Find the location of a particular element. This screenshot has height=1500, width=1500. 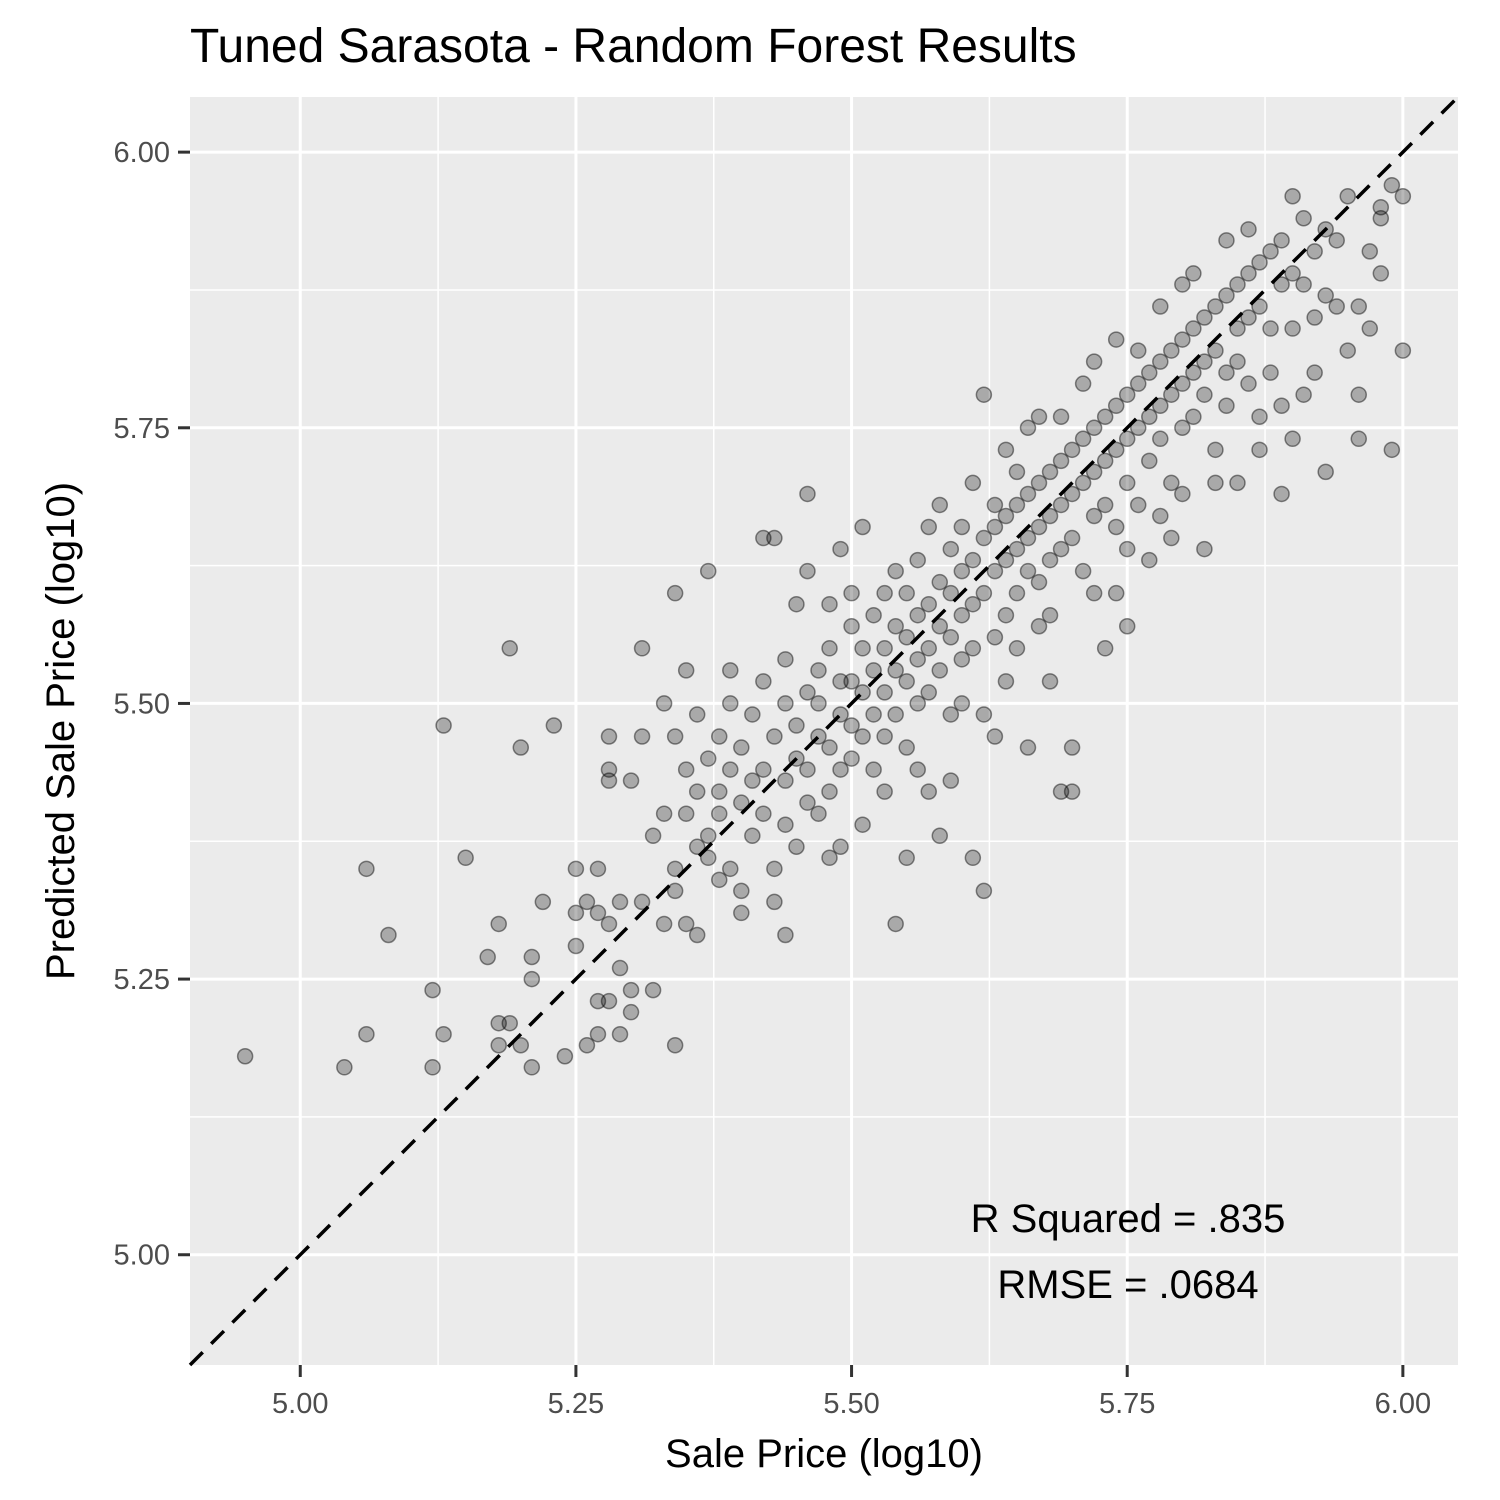

y-tick-label: 6.00 is located at coordinates (142, 153).